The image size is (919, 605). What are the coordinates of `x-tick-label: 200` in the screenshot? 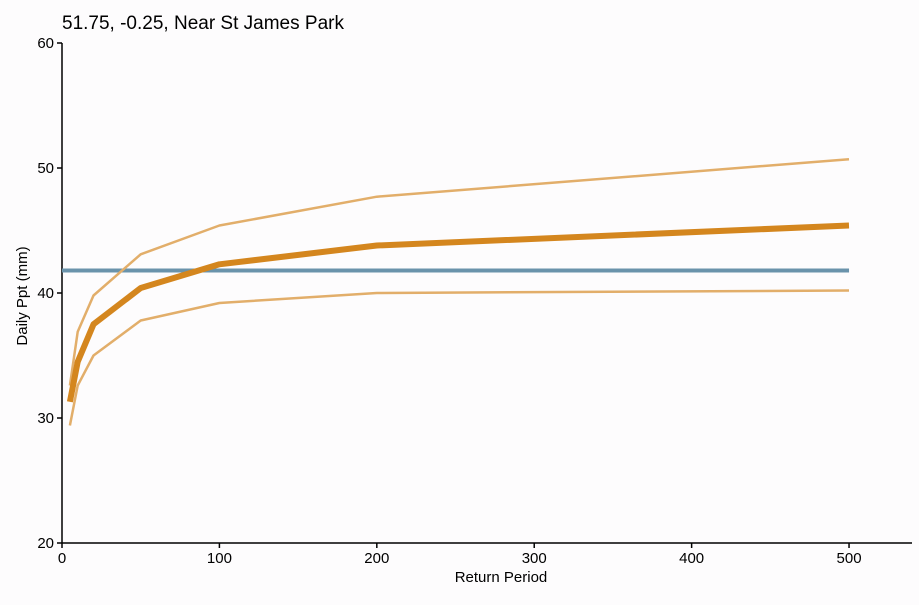 It's located at (376, 558).